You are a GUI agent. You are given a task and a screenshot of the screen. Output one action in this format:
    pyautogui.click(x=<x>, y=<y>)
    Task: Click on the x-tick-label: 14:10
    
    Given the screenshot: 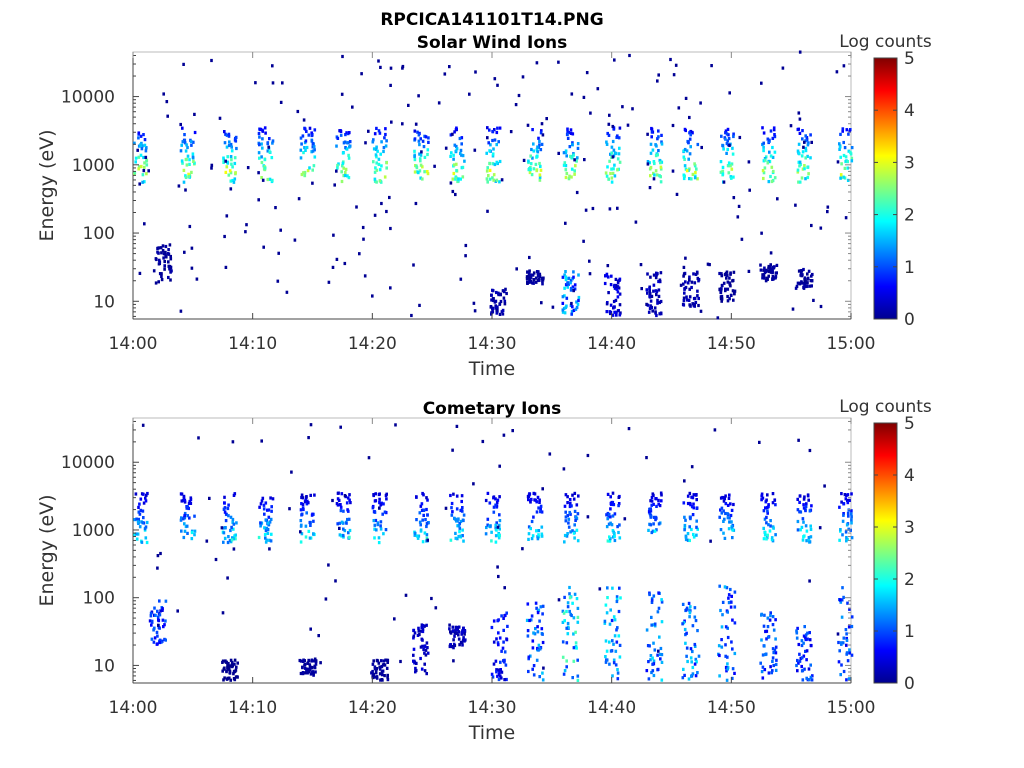 What is the action you would take?
    pyautogui.click(x=252, y=344)
    